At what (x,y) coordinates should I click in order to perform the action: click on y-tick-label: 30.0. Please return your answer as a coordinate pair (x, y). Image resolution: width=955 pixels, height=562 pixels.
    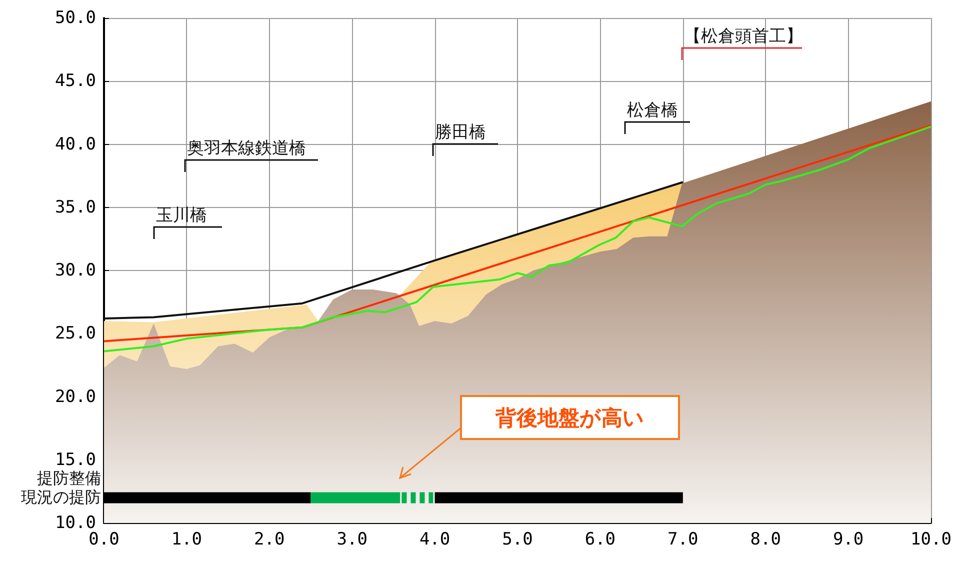
    Looking at the image, I should click on (75, 270).